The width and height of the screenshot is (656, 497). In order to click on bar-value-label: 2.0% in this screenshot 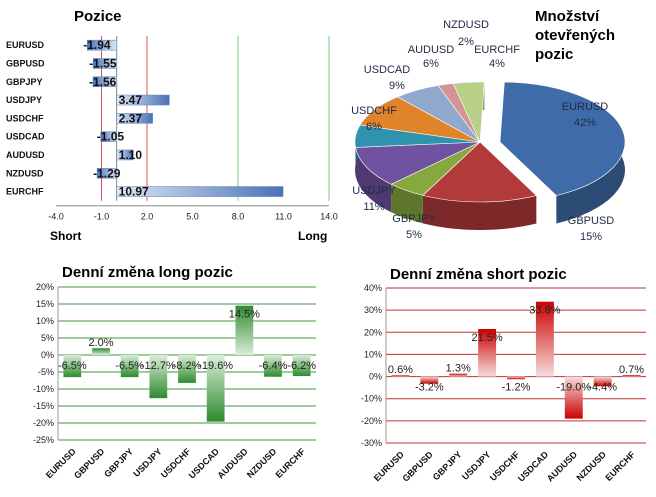, I will do `click(100, 343)`.